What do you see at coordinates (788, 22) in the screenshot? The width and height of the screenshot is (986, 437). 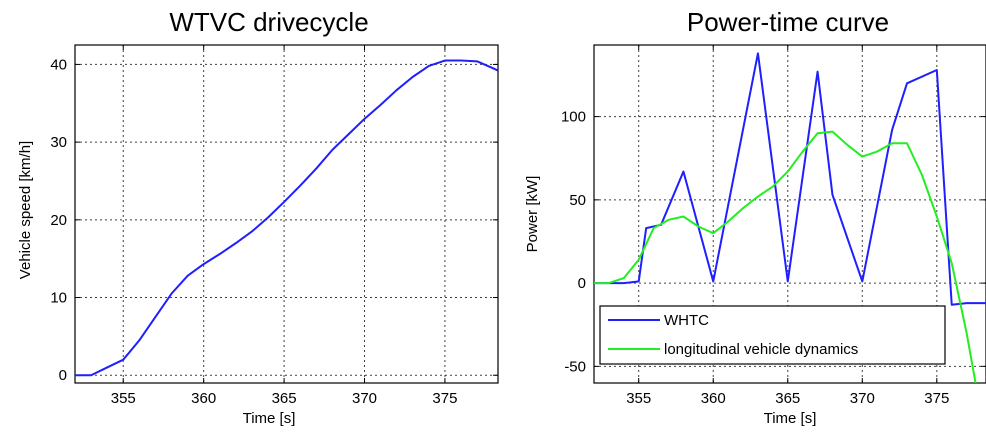 I see `chart-title: Power-time curve` at bounding box center [788, 22].